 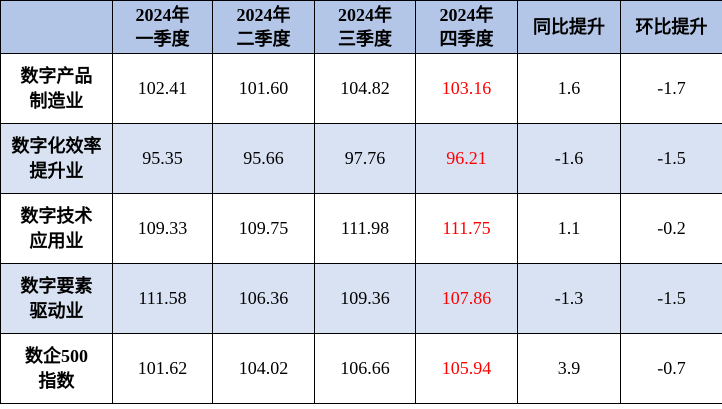 What do you see at coordinates (365, 228) in the screenshot?
I see `value-cell: 111.98` at bounding box center [365, 228].